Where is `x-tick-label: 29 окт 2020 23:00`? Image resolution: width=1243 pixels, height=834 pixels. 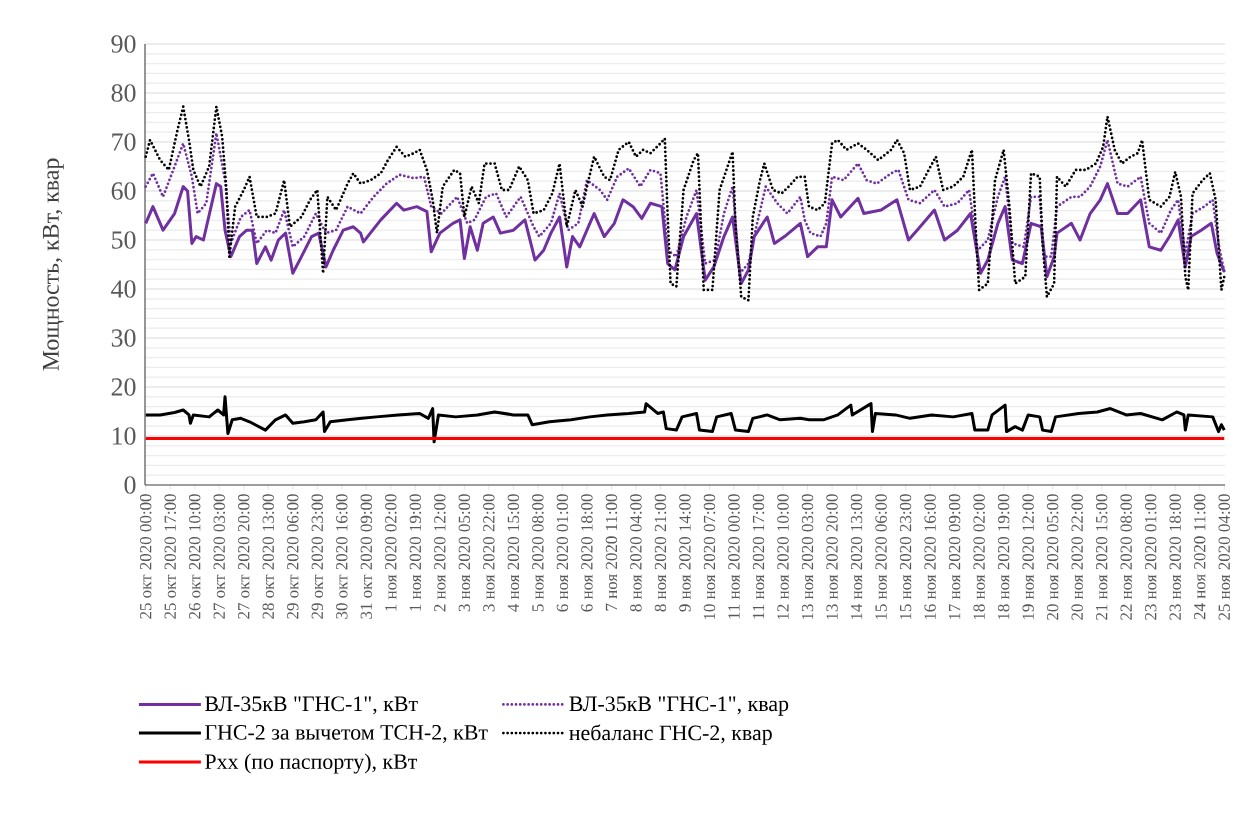 x-tick-label: 29 окт 2020 23:00 is located at coordinates (317, 556).